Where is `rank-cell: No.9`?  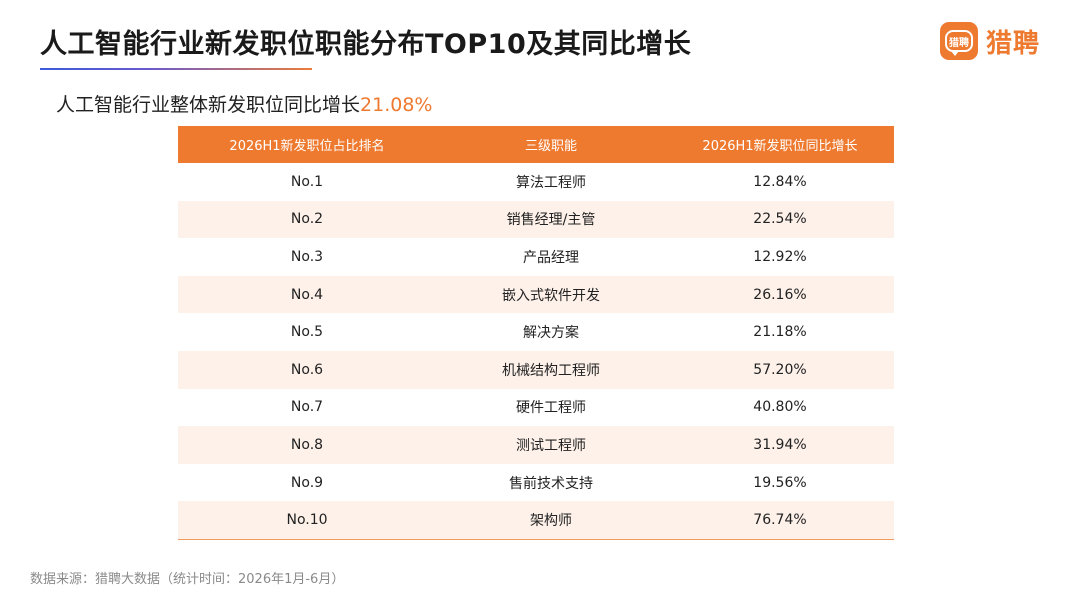 rank-cell: No.9 is located at coordinates (307, 482).